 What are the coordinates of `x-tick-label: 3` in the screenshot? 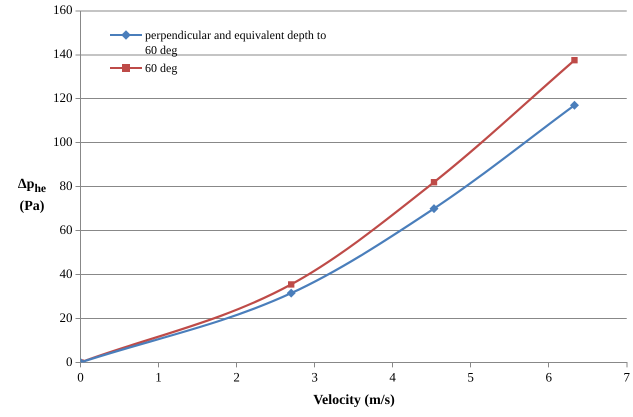 It's located at (314, 377).